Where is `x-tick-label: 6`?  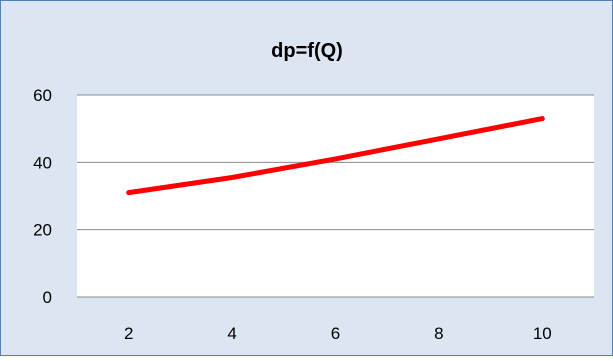
x-tick-label: 6 is located at coordinates (335, 333).